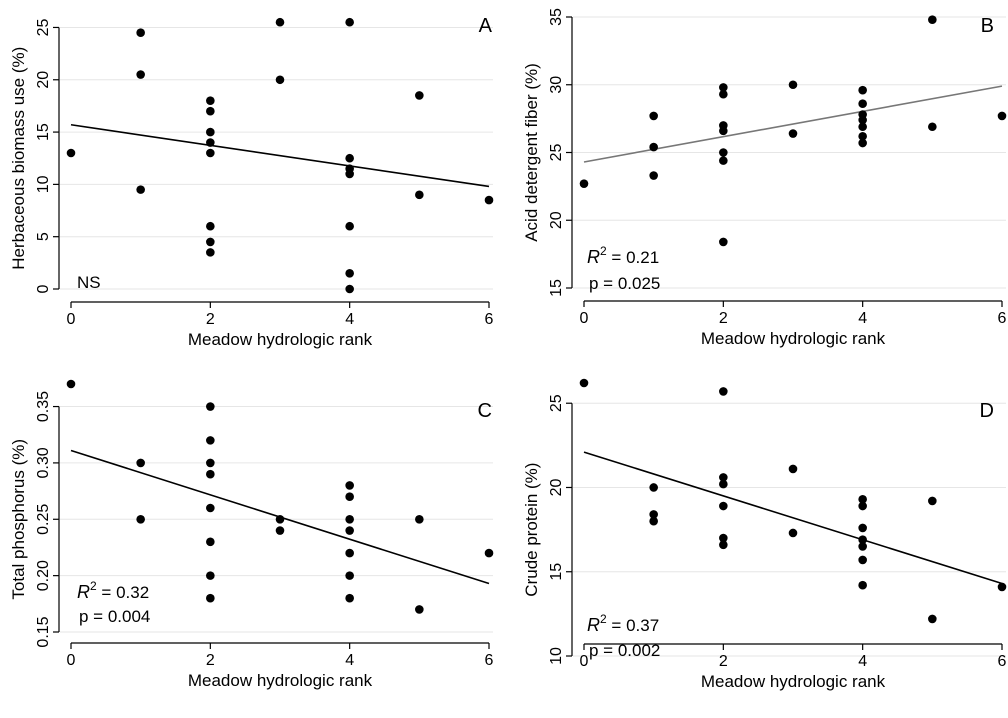 The width and height of the screenshot is (1008, 718). I want to click on y-tick-label: 0.20, so click(43, 575).